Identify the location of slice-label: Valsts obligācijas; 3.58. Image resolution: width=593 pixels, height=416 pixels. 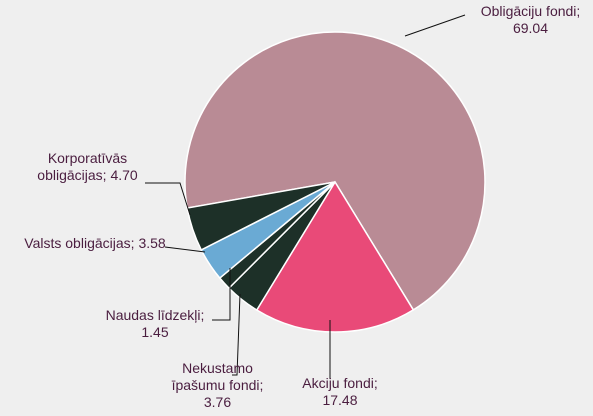
(95, 243).